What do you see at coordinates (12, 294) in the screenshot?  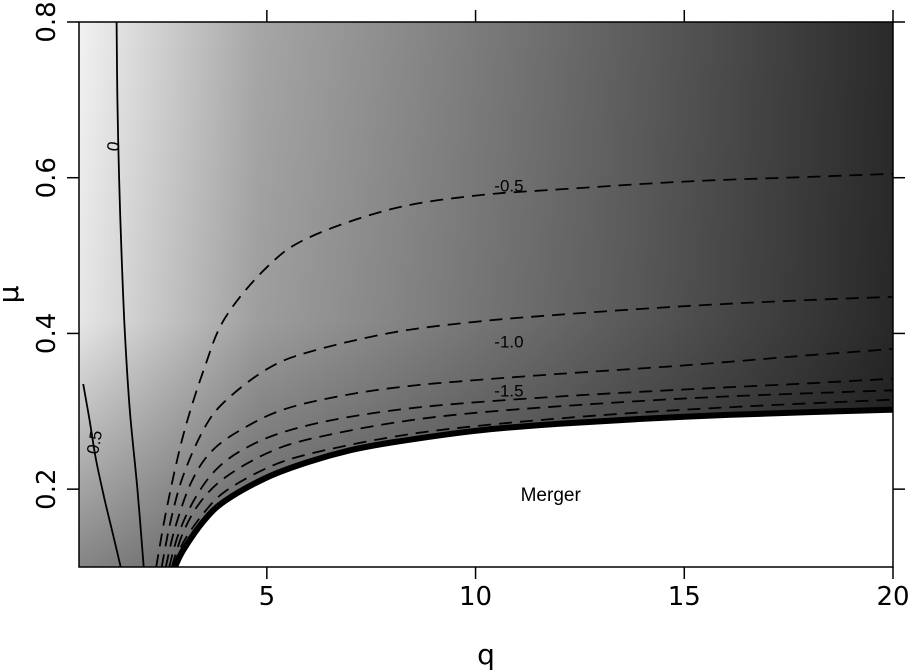 I see `y-axis-title: μ` at bounding box center [12, 294].